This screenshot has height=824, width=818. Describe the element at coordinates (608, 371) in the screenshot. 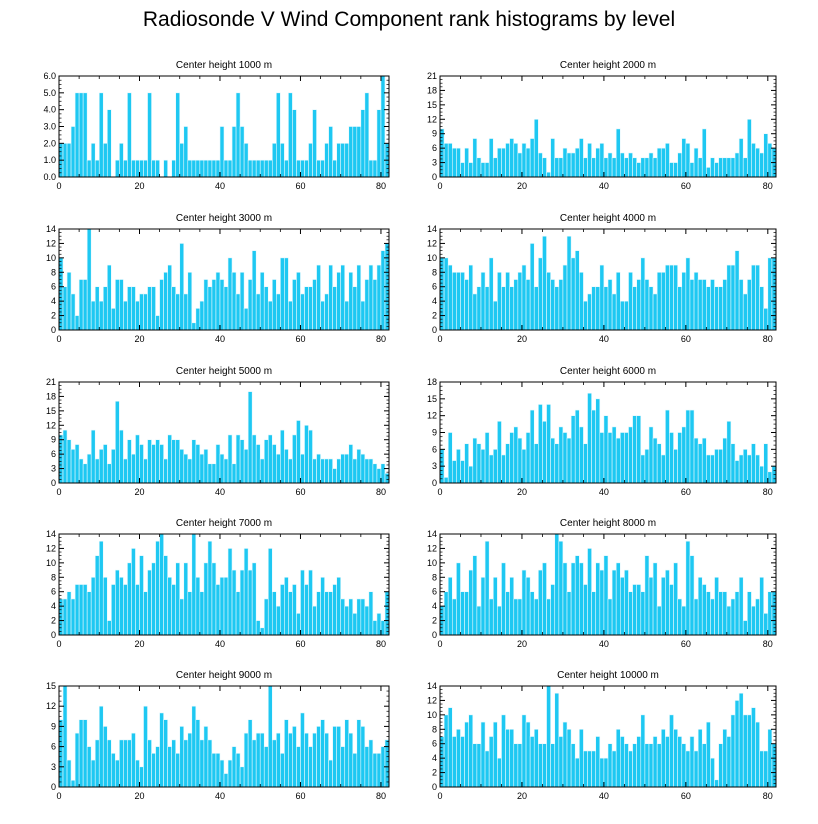

I see `panel-title: Center height 6000 m` at that location.